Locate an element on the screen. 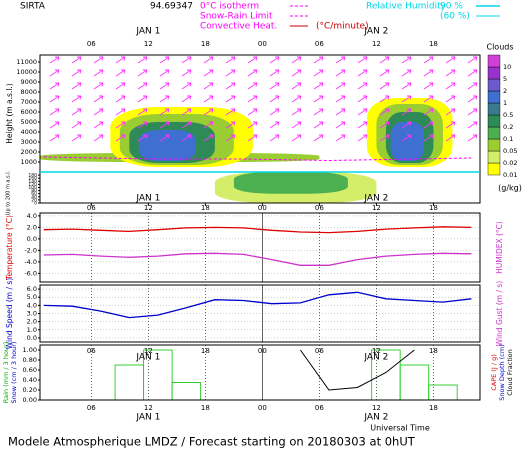 The image size is (528, 450). y-tick-label: 0.80 is located at coordinates (30, 360).